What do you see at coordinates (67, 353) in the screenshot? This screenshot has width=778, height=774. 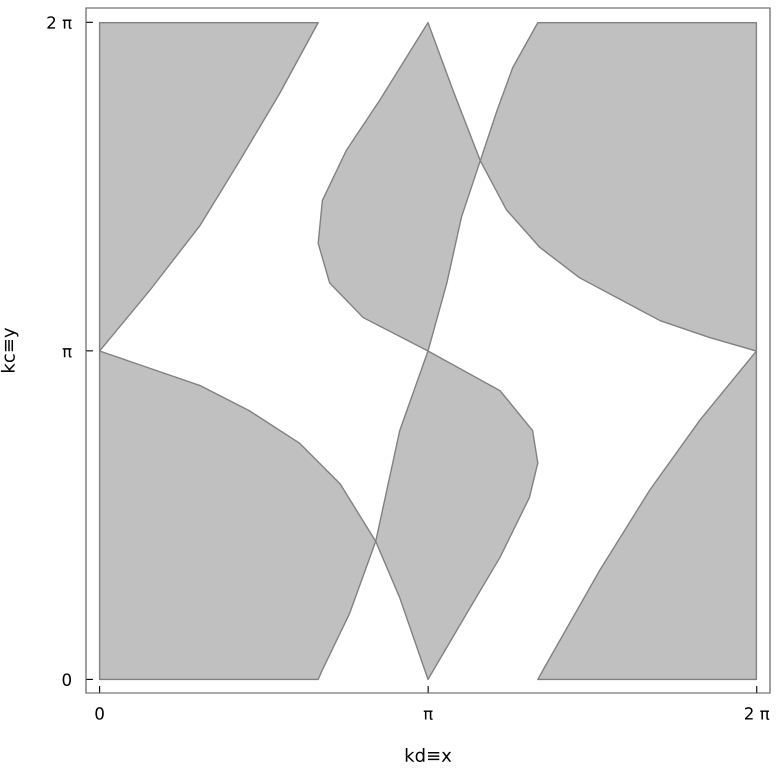 I see `y-tick-label: π` at bounding box center [67, 353].